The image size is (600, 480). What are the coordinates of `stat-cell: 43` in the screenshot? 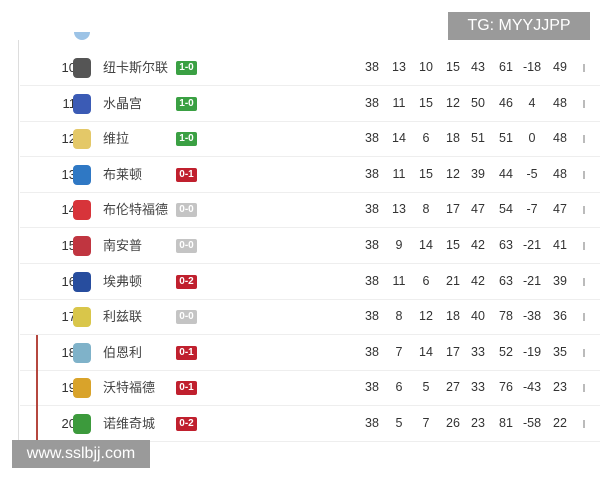 It's located at (478, 67).